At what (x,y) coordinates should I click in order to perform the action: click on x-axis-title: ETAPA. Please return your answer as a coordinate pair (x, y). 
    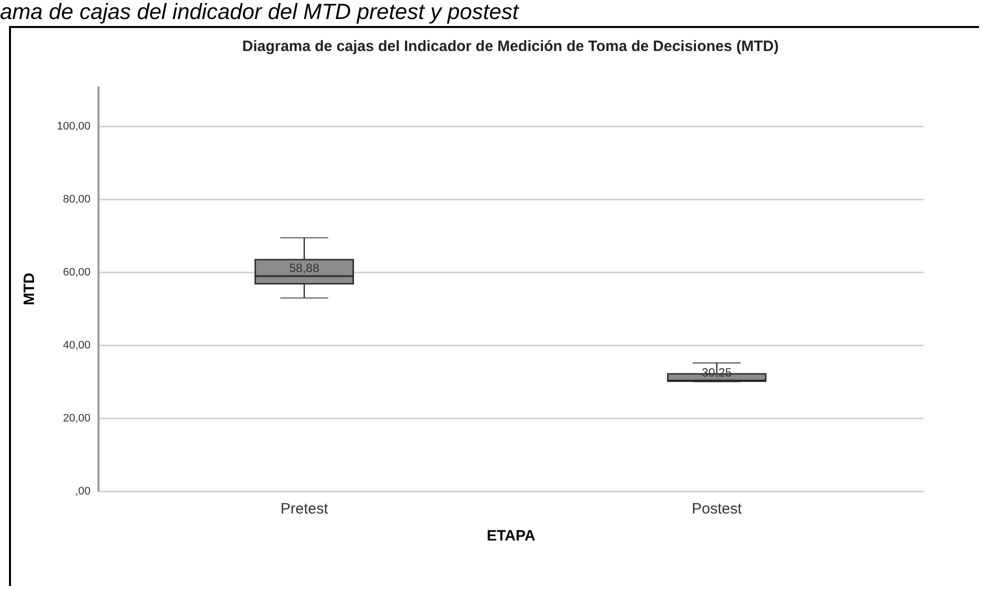
    Looking at the image, I should click on (511, 536).